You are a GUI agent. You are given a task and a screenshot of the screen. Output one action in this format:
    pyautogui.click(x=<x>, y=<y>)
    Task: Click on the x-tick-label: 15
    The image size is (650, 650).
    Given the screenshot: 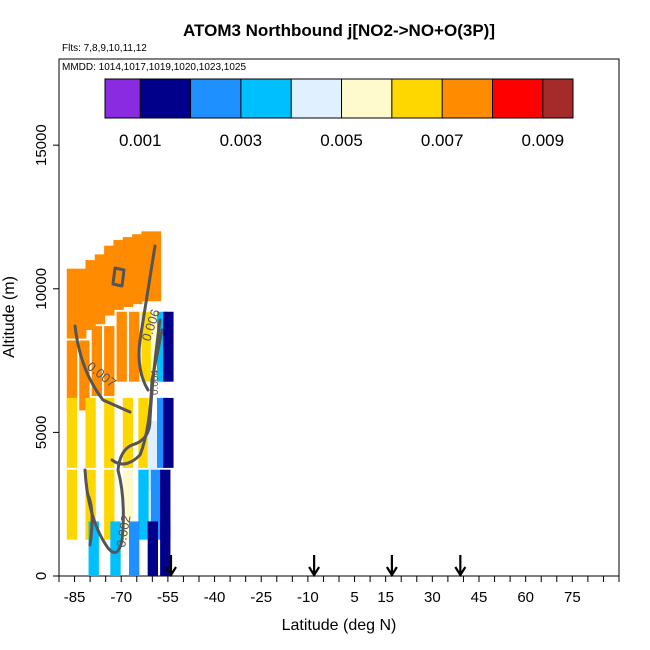 What is the action you would take?
    pyautogui.click(x=385, y=597)
    